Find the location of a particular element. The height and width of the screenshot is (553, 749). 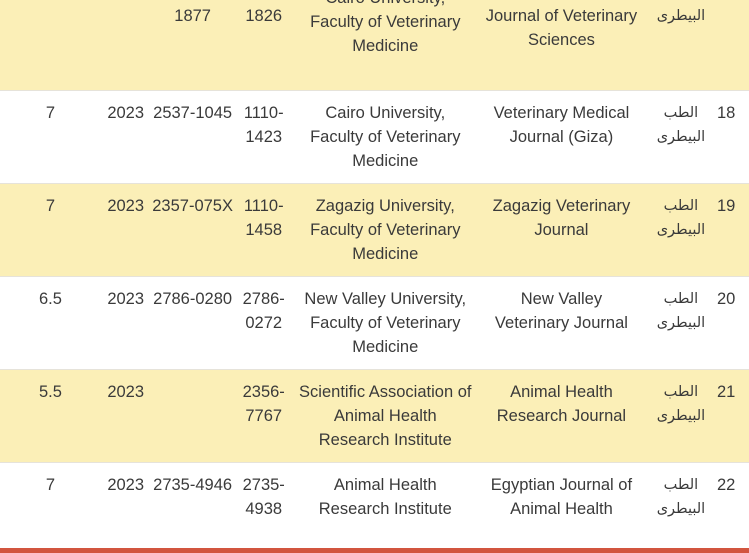

cell-row-number-text: 18 is located at coordinates (726, 112).